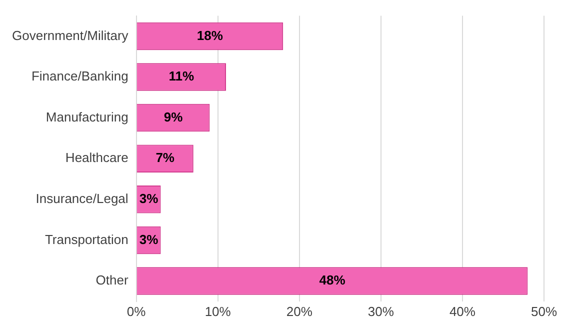 Image resolution: width=562 pixels, height=327 pixels. What do you see at coordinates (96, 158) in the screenshot?
I see `y-tick-label: Healthcare` at bounding box center [96, 158].